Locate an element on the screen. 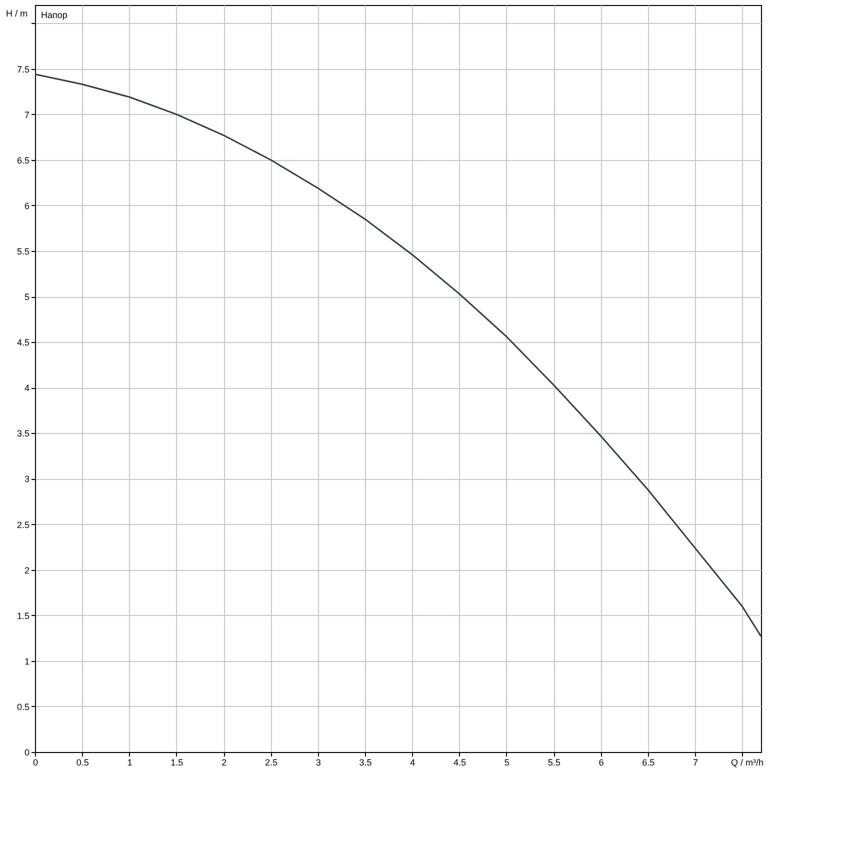  y-tick-label: 0 is located at coordinates (27, 753).